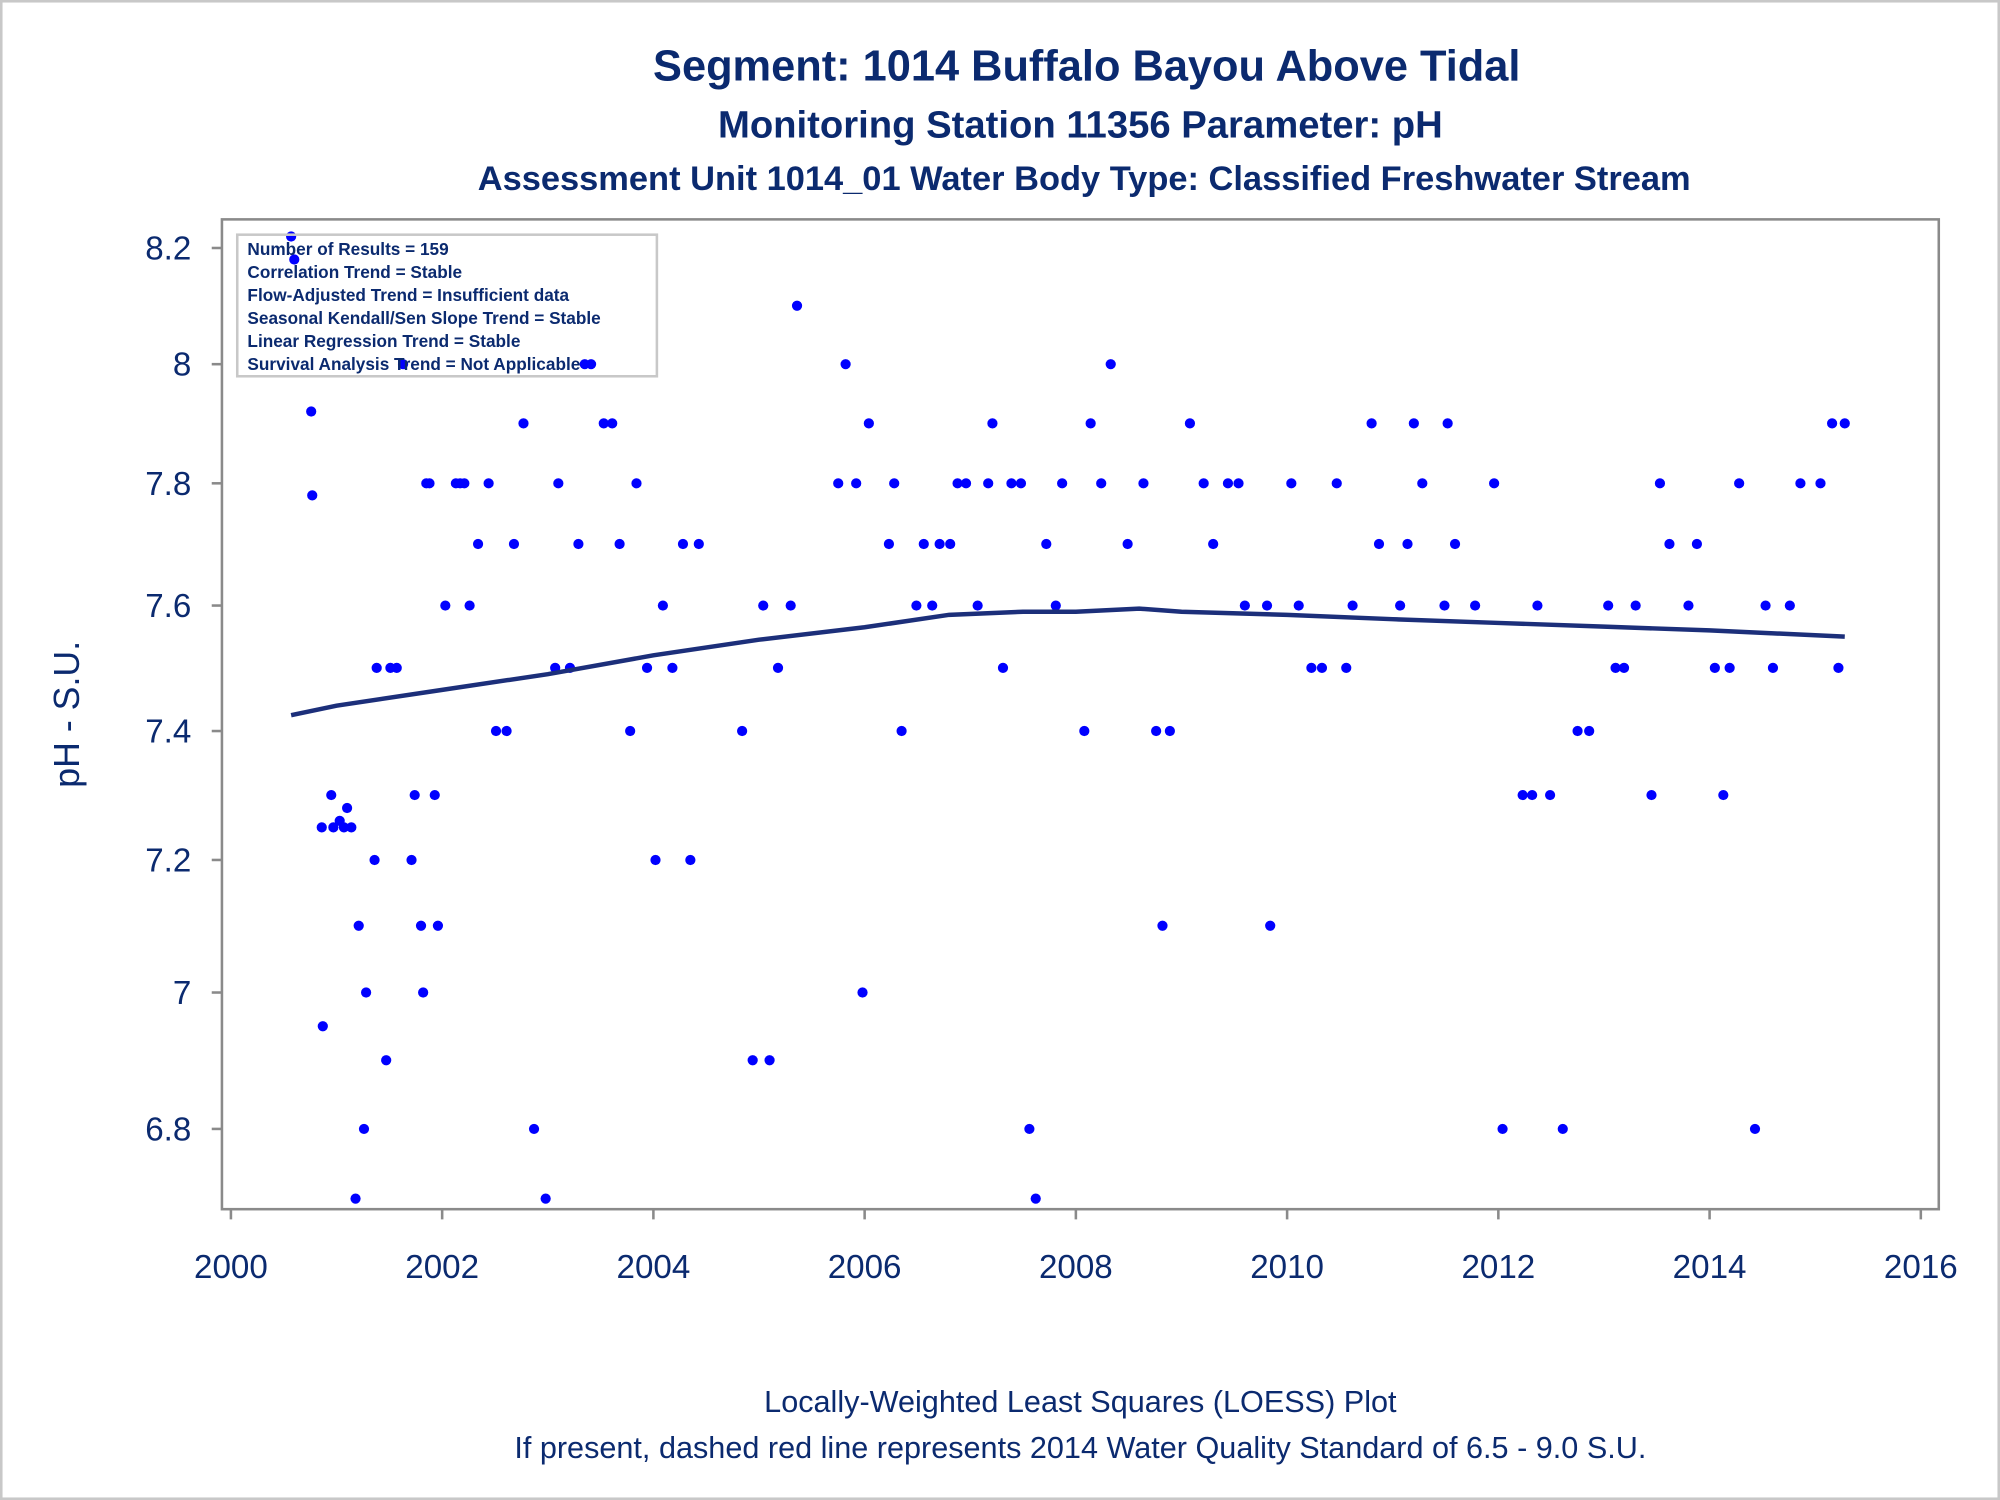 This screenshot has width=2000, height=1500. What do you see at coordinates (67, 714) in the screenshot?
I see `y-axis-label: pH - S.U.` at bounding box center [67, 714].